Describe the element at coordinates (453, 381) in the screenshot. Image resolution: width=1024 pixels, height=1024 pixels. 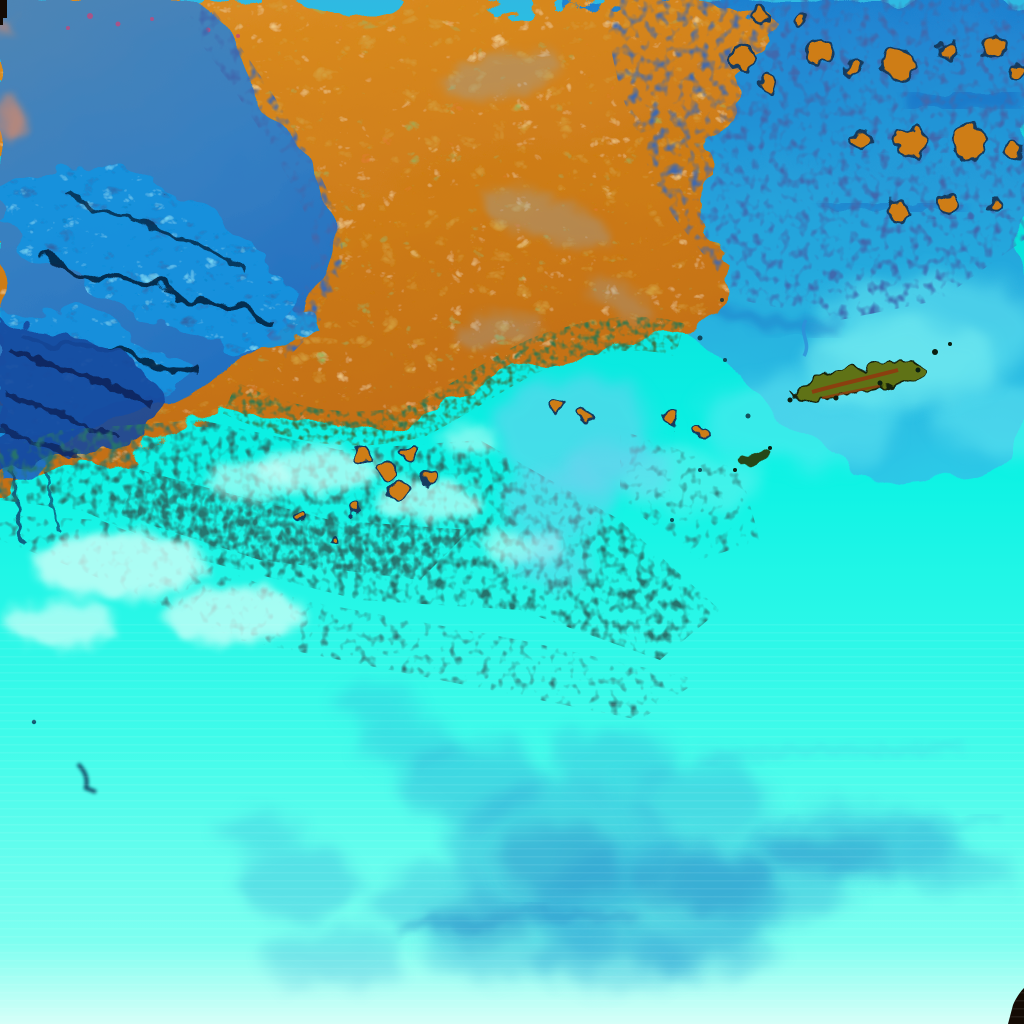
I see `edge-speckle-band` at that location.